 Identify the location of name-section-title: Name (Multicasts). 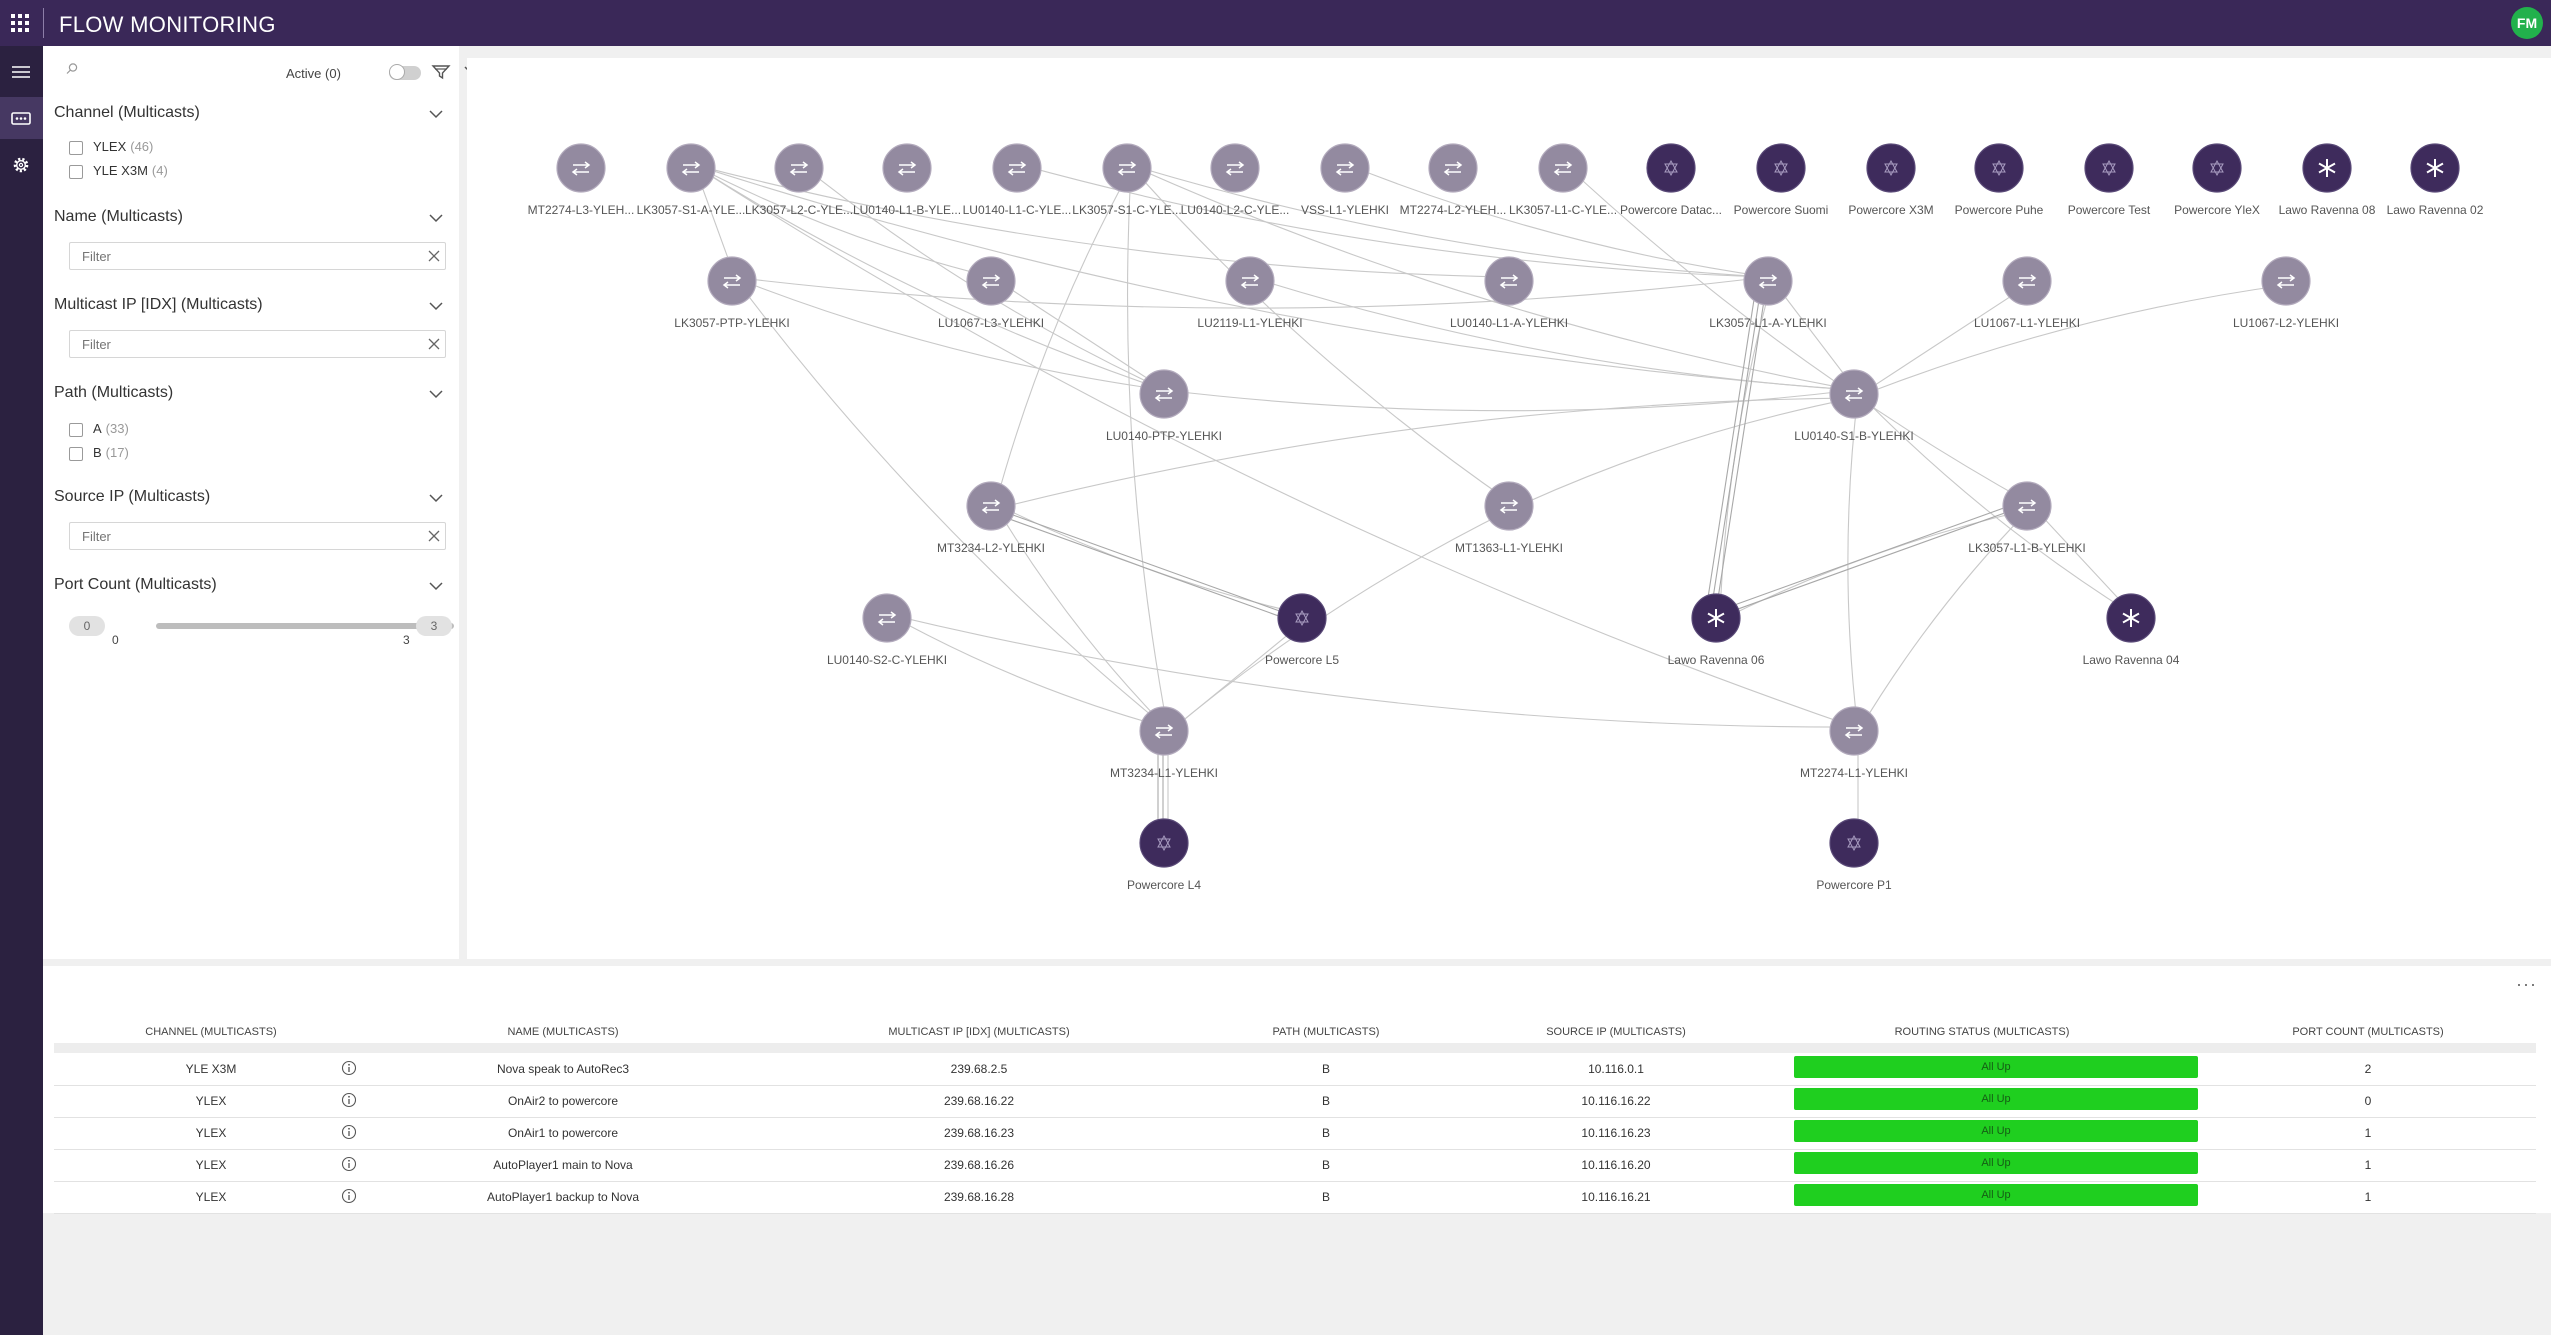
(118, 216).